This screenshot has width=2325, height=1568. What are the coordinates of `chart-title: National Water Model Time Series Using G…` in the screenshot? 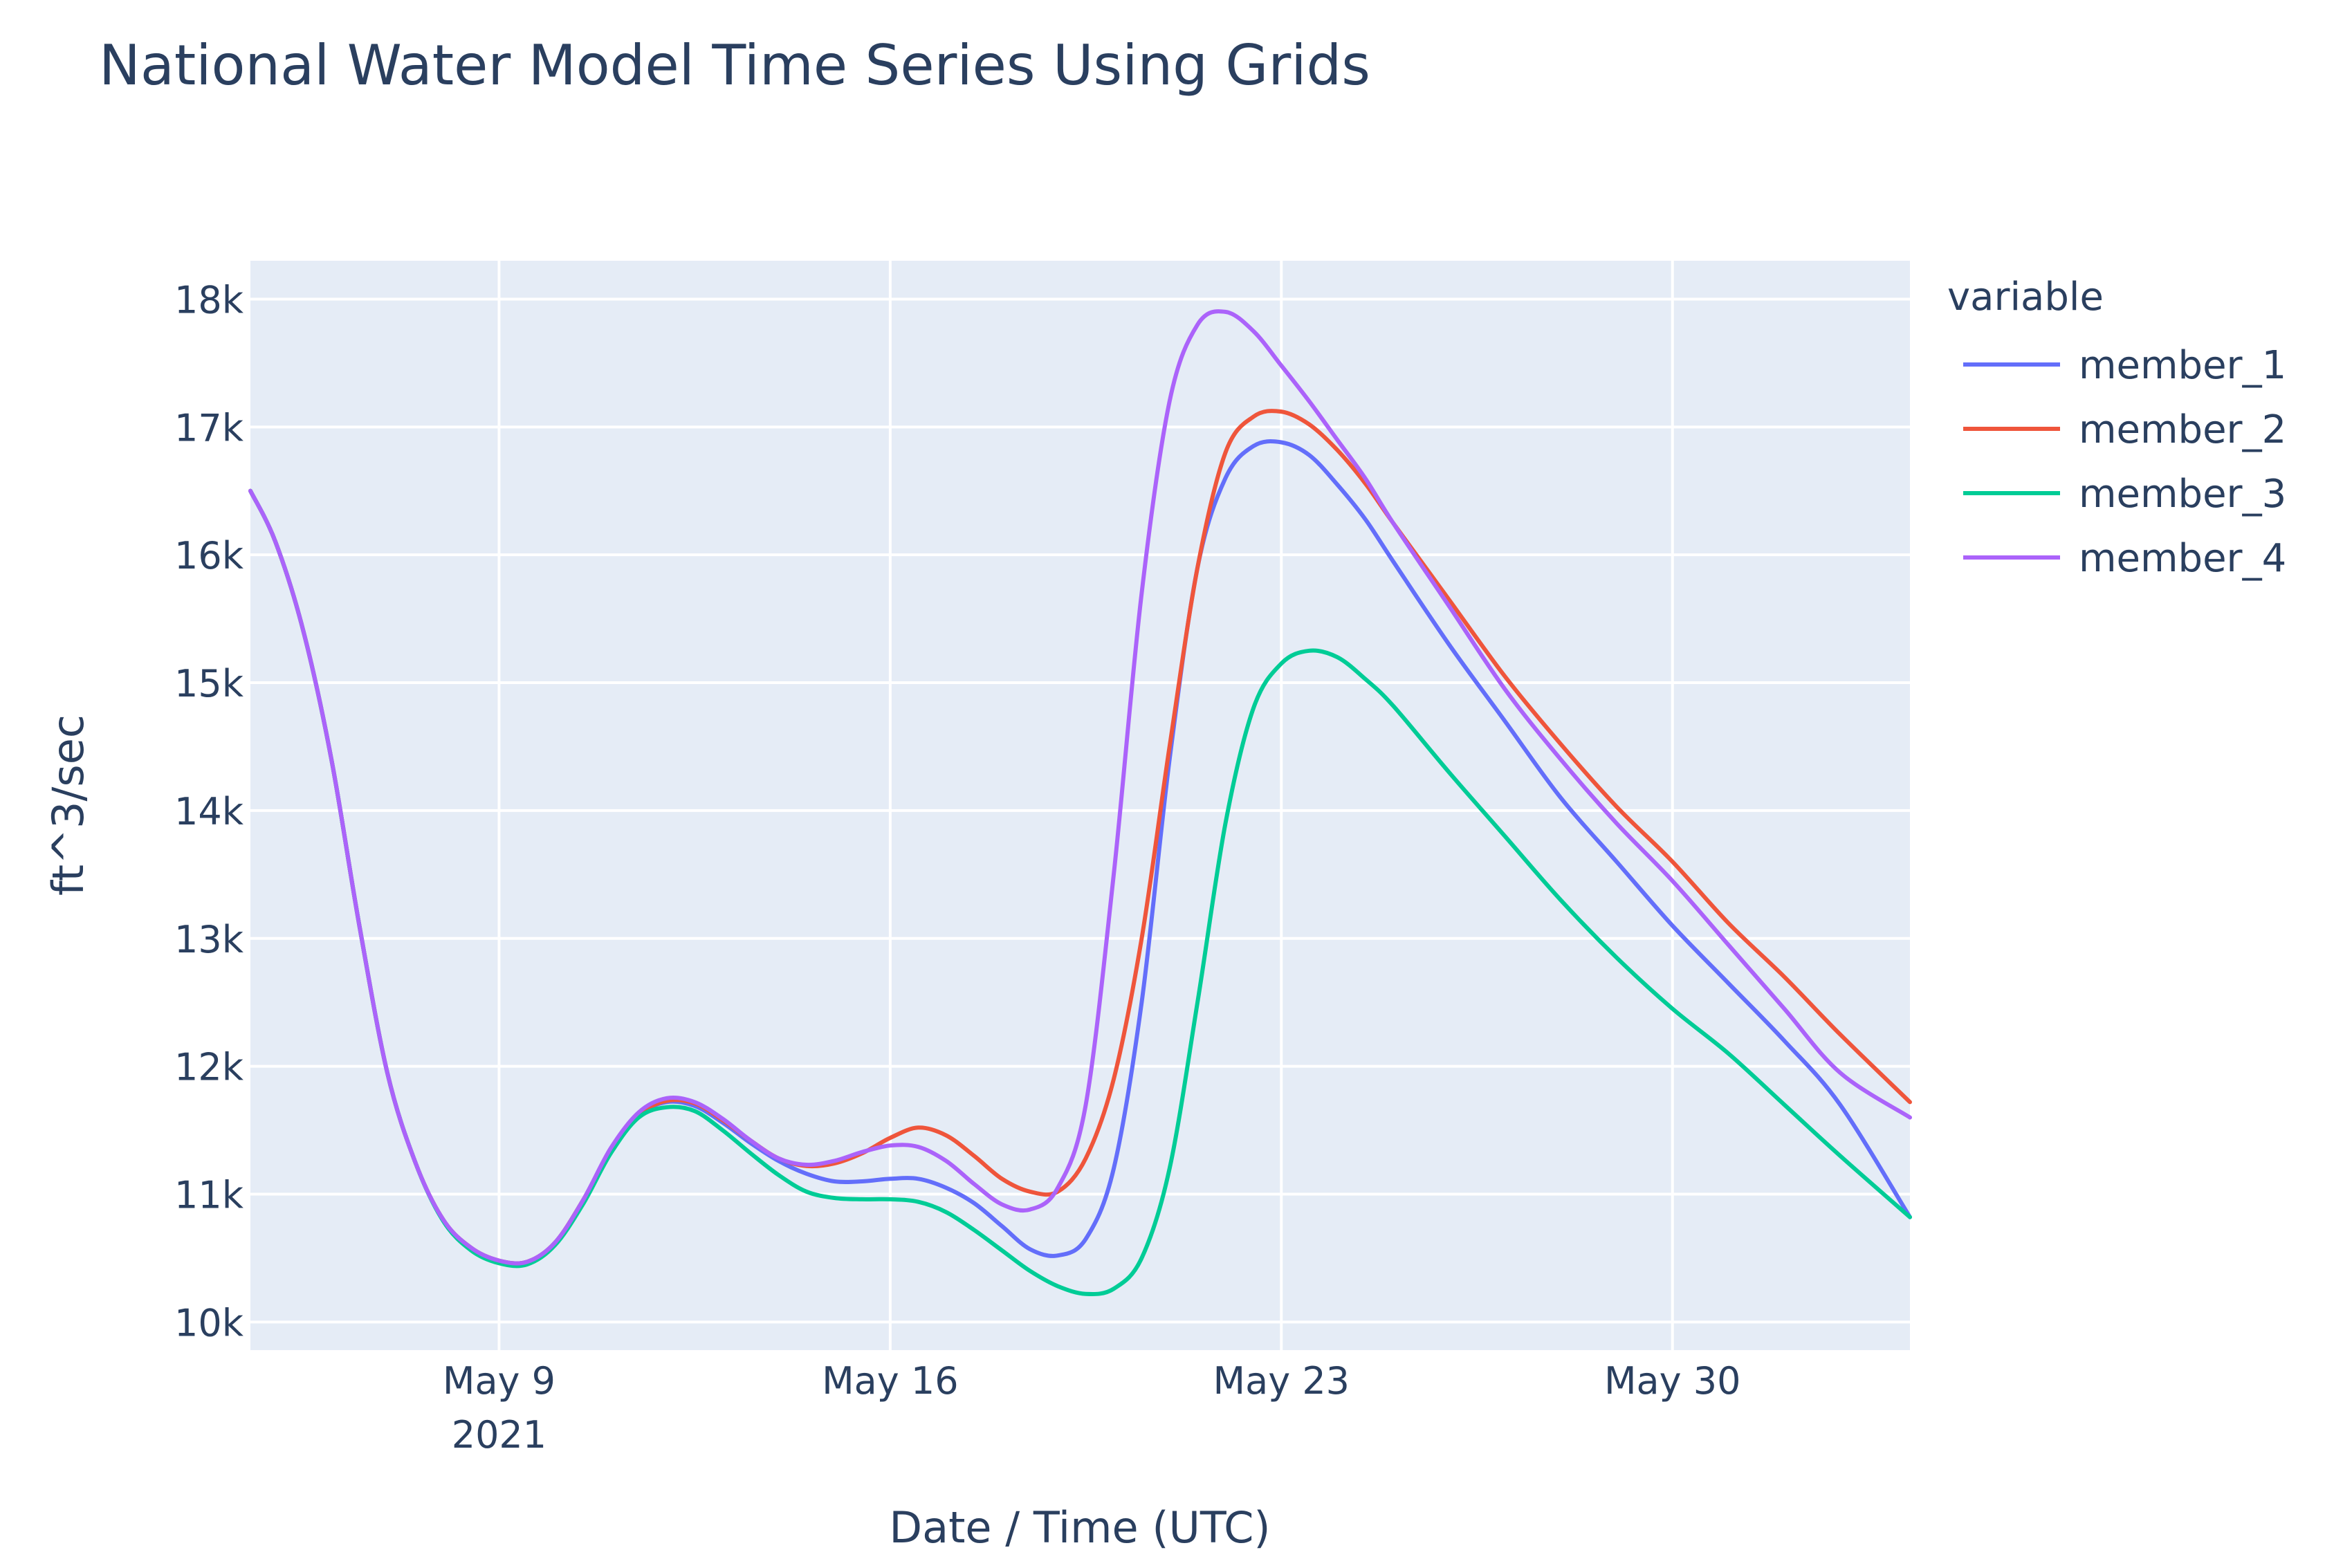 It's located at (734, 65).